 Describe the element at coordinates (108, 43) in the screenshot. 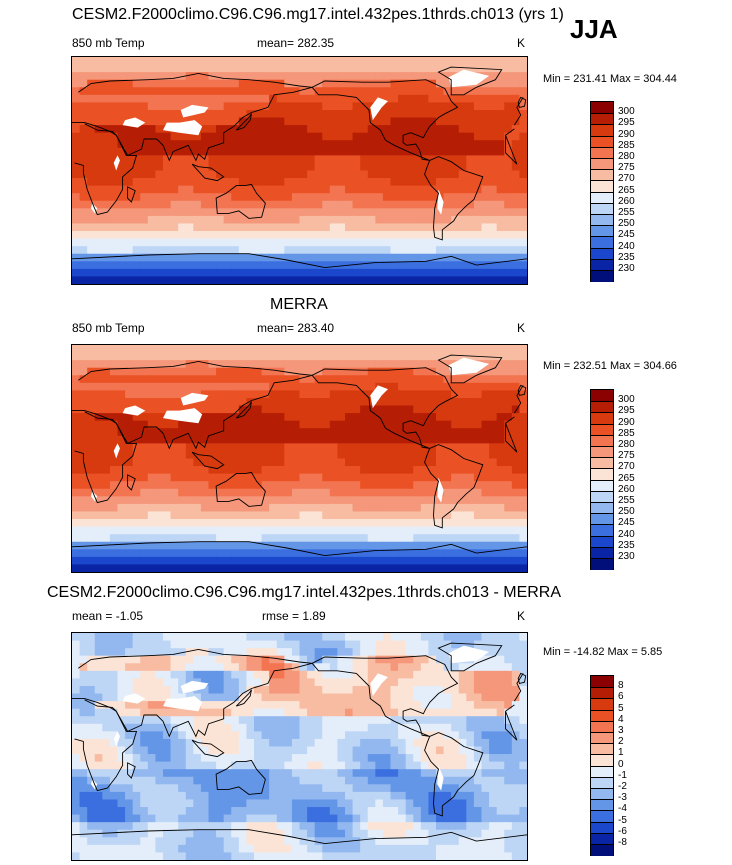

I see `panel1-variable-label: 850 mb Temp` at that location.